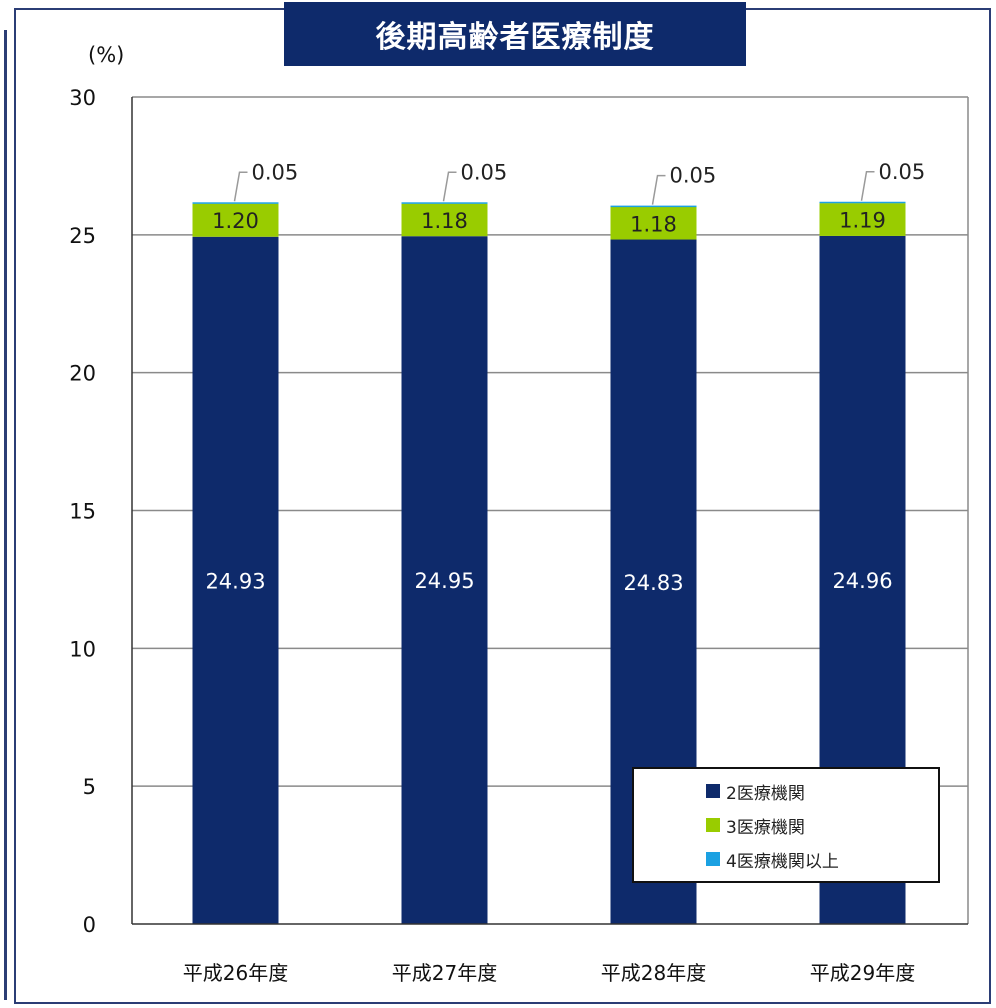 The width and height of the screenshot is (996, 1008). What do you see at coordinates (82, 374) in the screenshot?
I see `y-tick-label: 20` at bounding box center [82, 374].